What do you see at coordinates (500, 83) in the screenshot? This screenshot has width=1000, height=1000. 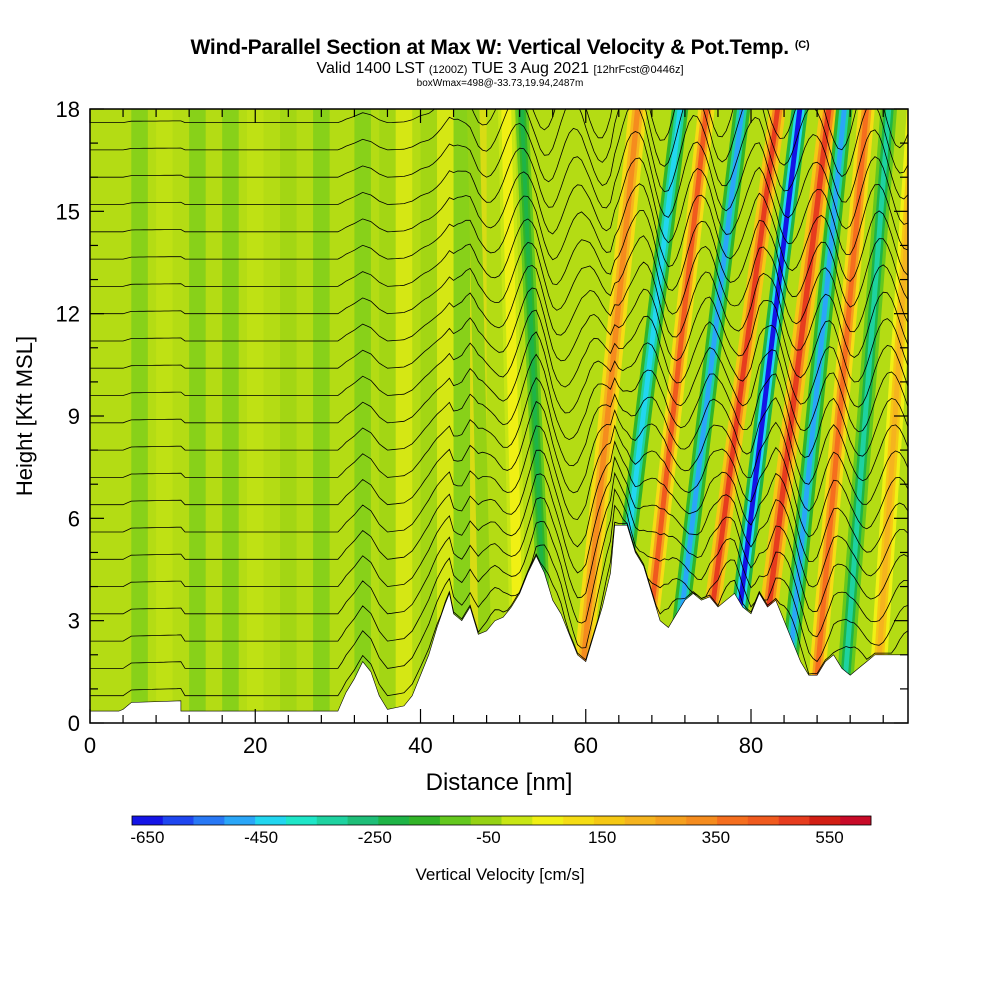 I see `box-wmax-line: boxWmax=498@-33.73,19.94,2487m` at bounding box center [500, 83].